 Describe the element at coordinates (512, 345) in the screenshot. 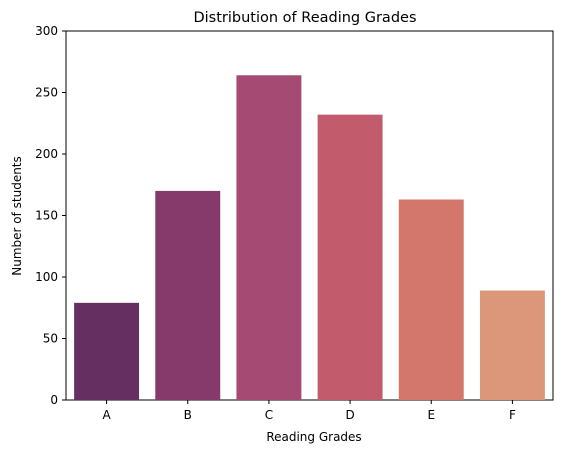

I see `bar-f` at that location.